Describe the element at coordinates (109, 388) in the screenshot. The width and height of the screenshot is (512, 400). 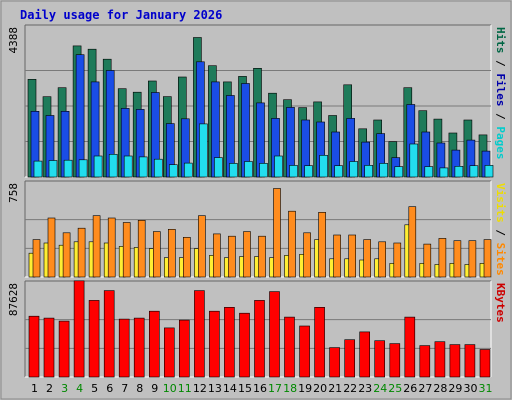
I see `x-tick-label: 6` at that location.